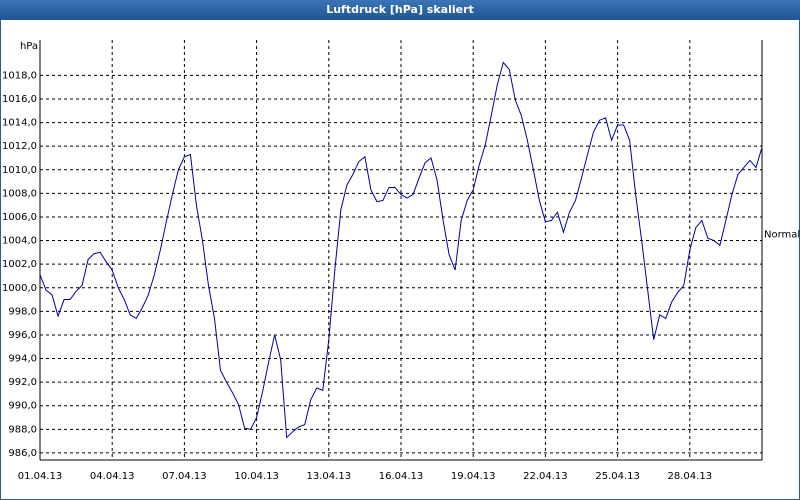  I want to click on y-tick-label: 986,0, so click(22, 453).